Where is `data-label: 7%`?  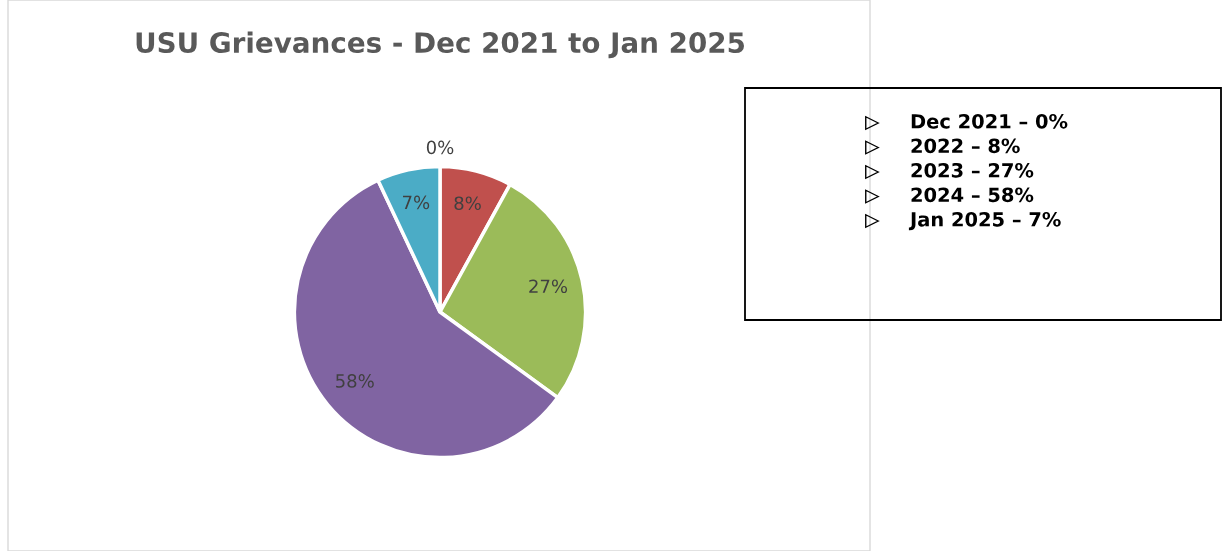
data-label: 7% is located at coordinates (416, 202).